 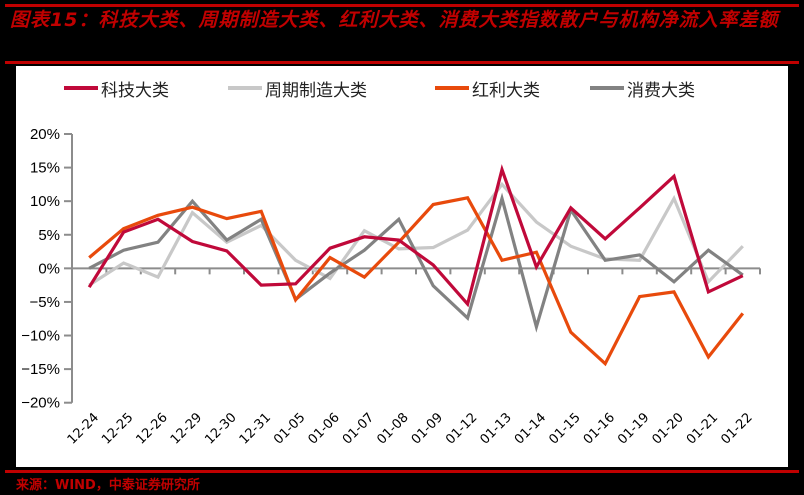 I want to click on legend-item-tech: 科技大类, so click(x=116, y=88).